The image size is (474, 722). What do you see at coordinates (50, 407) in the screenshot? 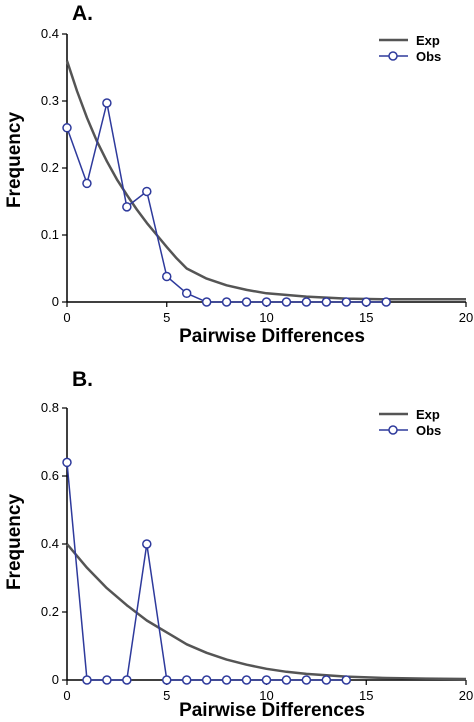
I see `y-tick-label: 0.8` at bounding box center [50, 407].